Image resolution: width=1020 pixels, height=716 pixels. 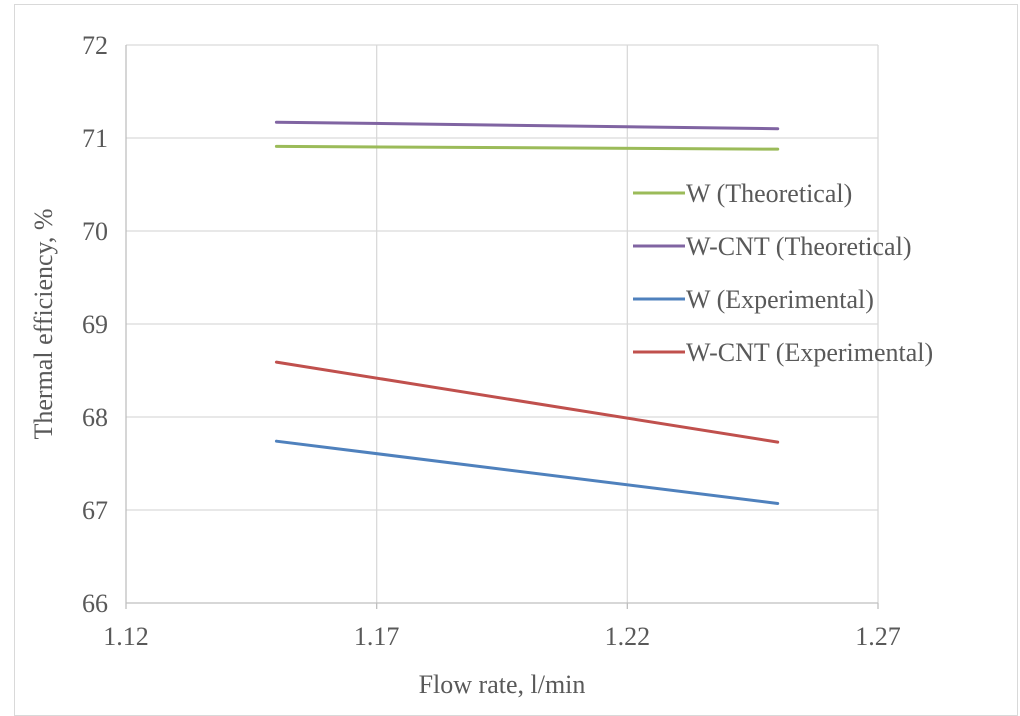 I want to click on y-tick-label: 72, so click(x=95, y=45).